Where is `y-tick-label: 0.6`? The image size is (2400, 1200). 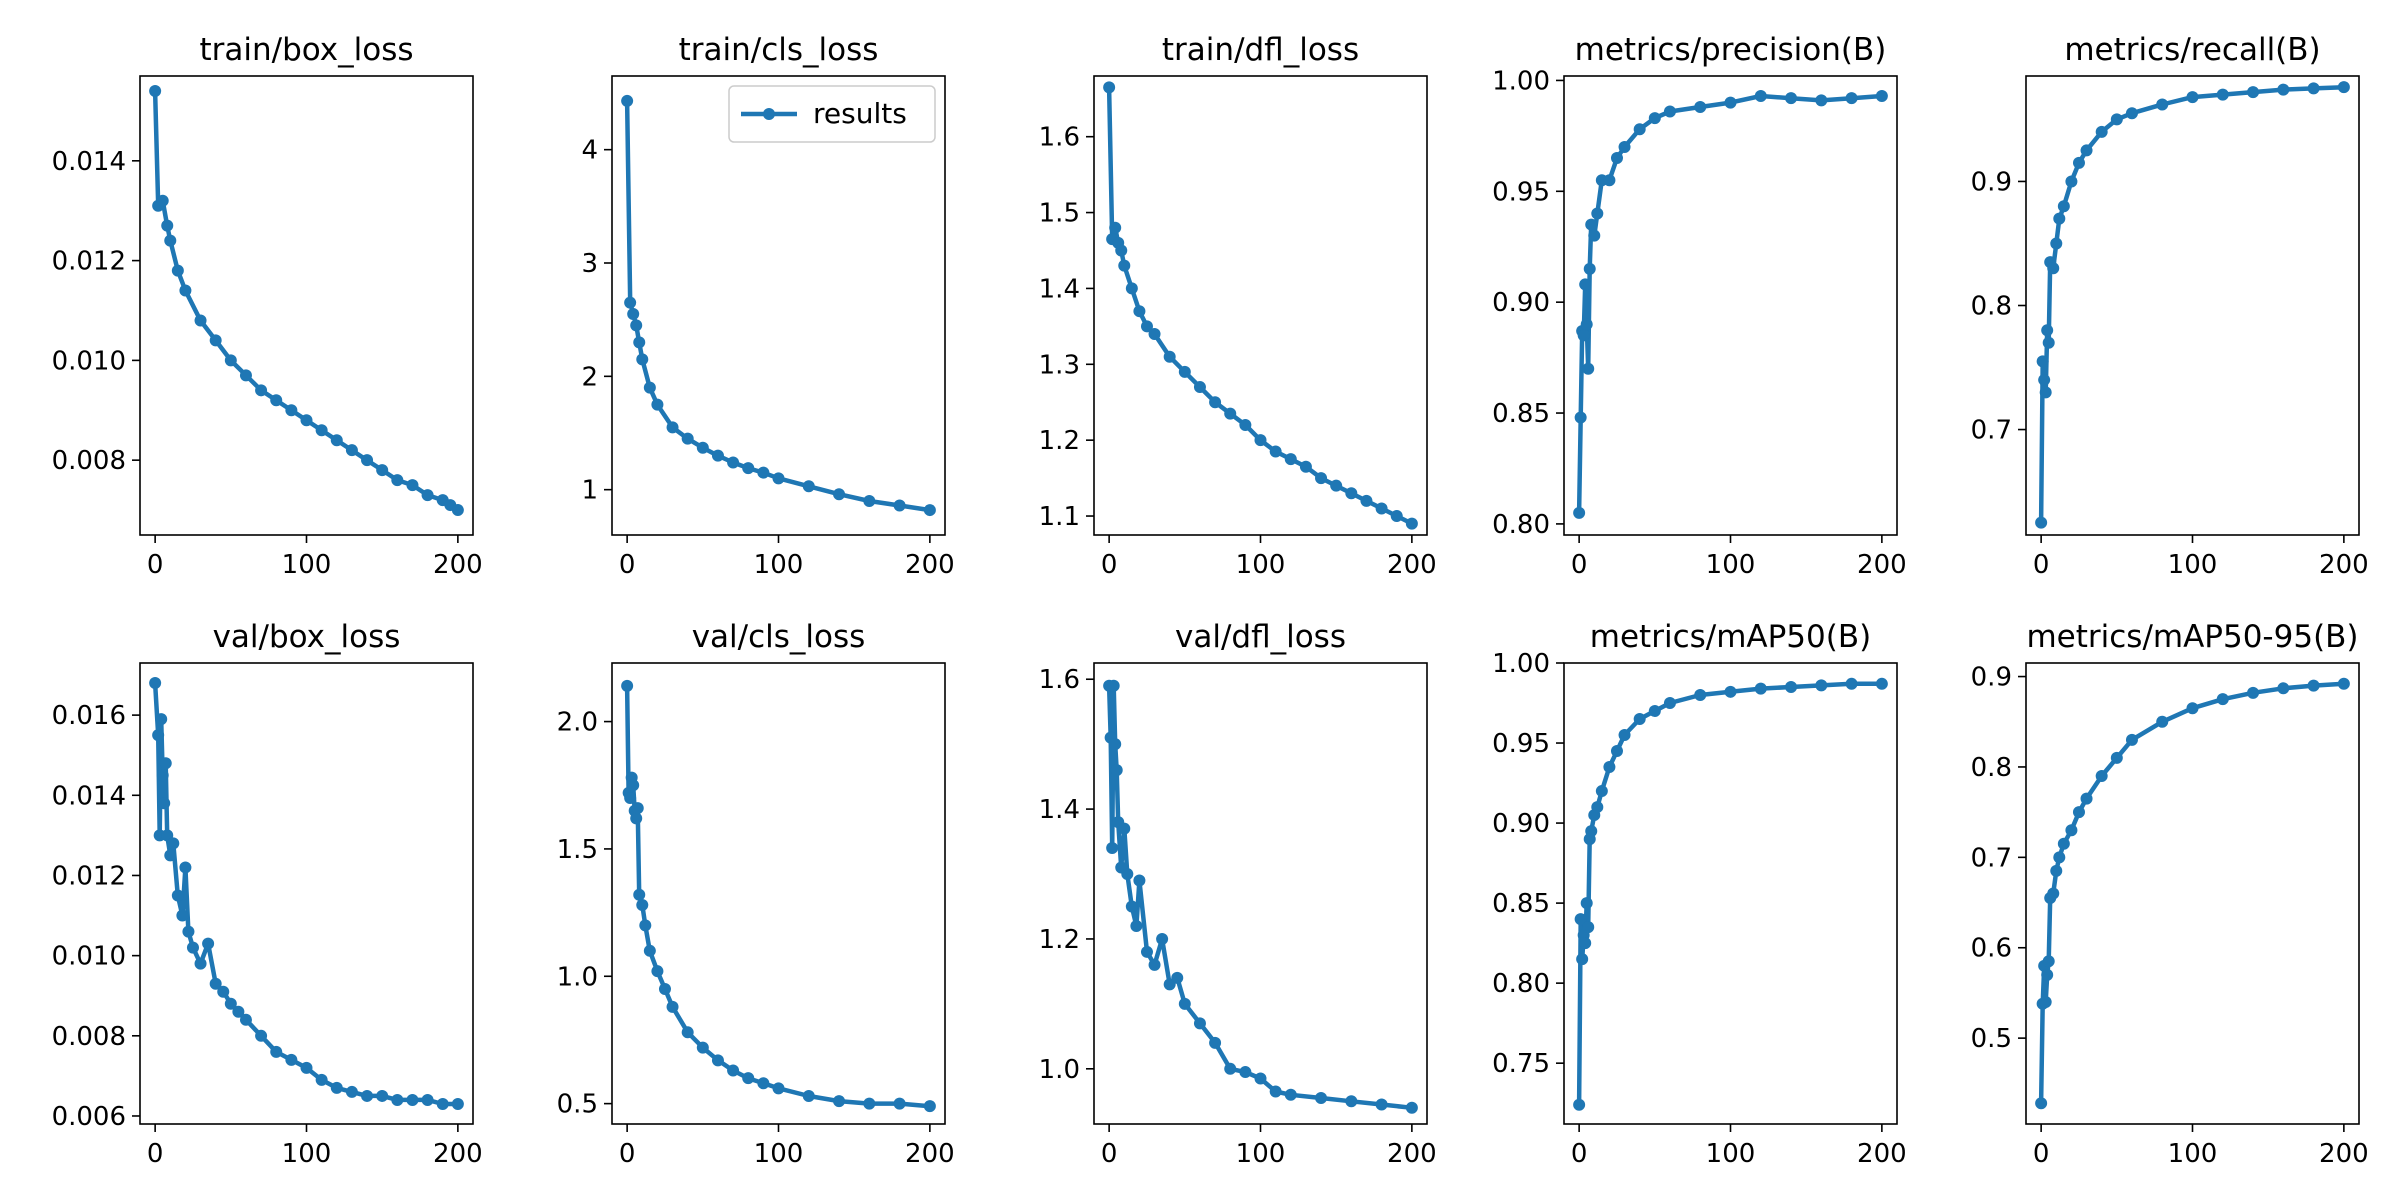
y-tick-label: 0.6 is located at coordinates (1991, 949).